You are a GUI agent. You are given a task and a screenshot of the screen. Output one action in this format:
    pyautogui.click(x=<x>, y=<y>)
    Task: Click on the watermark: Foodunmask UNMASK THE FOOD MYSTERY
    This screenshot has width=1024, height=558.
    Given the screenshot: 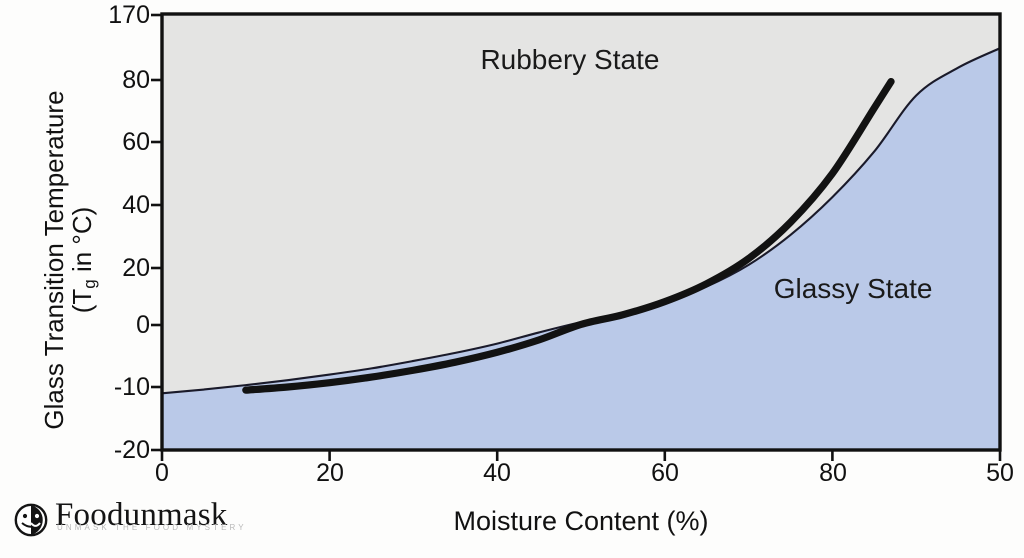 What is the action you would take?
    pyautogui.click(x=129, y=520)
    